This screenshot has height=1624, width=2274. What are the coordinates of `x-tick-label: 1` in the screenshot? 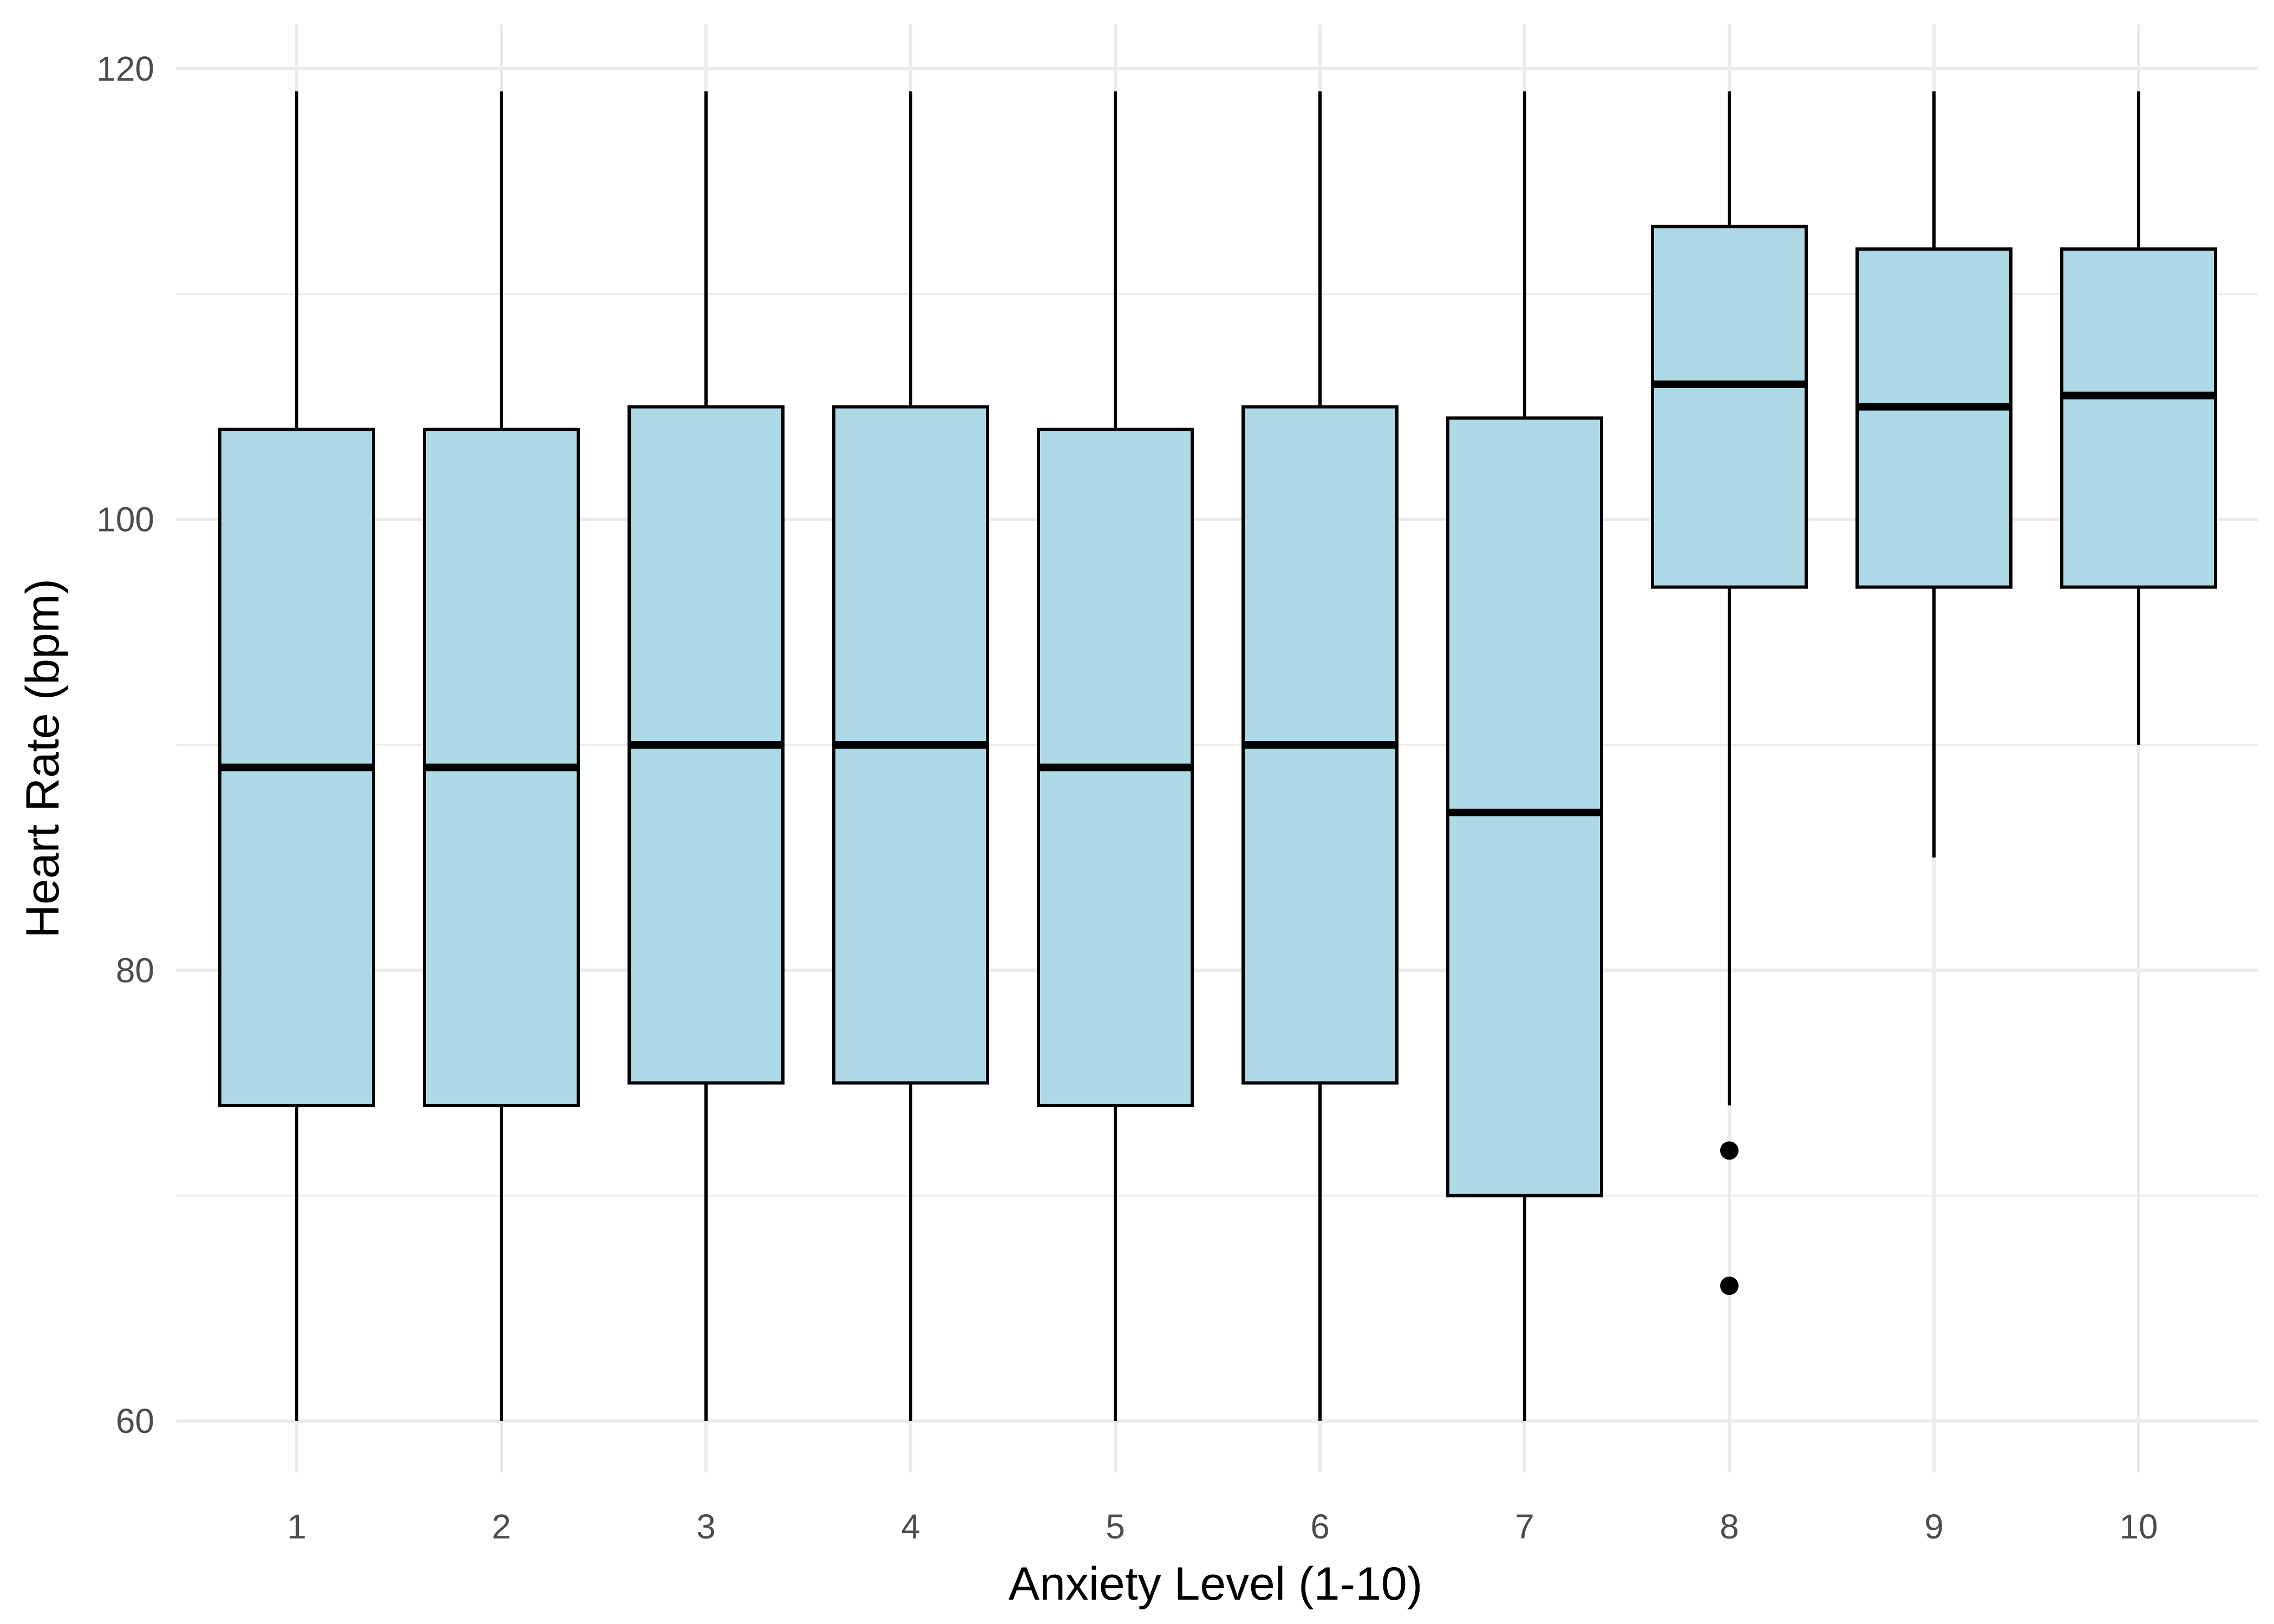 It's located at (296, 1526).